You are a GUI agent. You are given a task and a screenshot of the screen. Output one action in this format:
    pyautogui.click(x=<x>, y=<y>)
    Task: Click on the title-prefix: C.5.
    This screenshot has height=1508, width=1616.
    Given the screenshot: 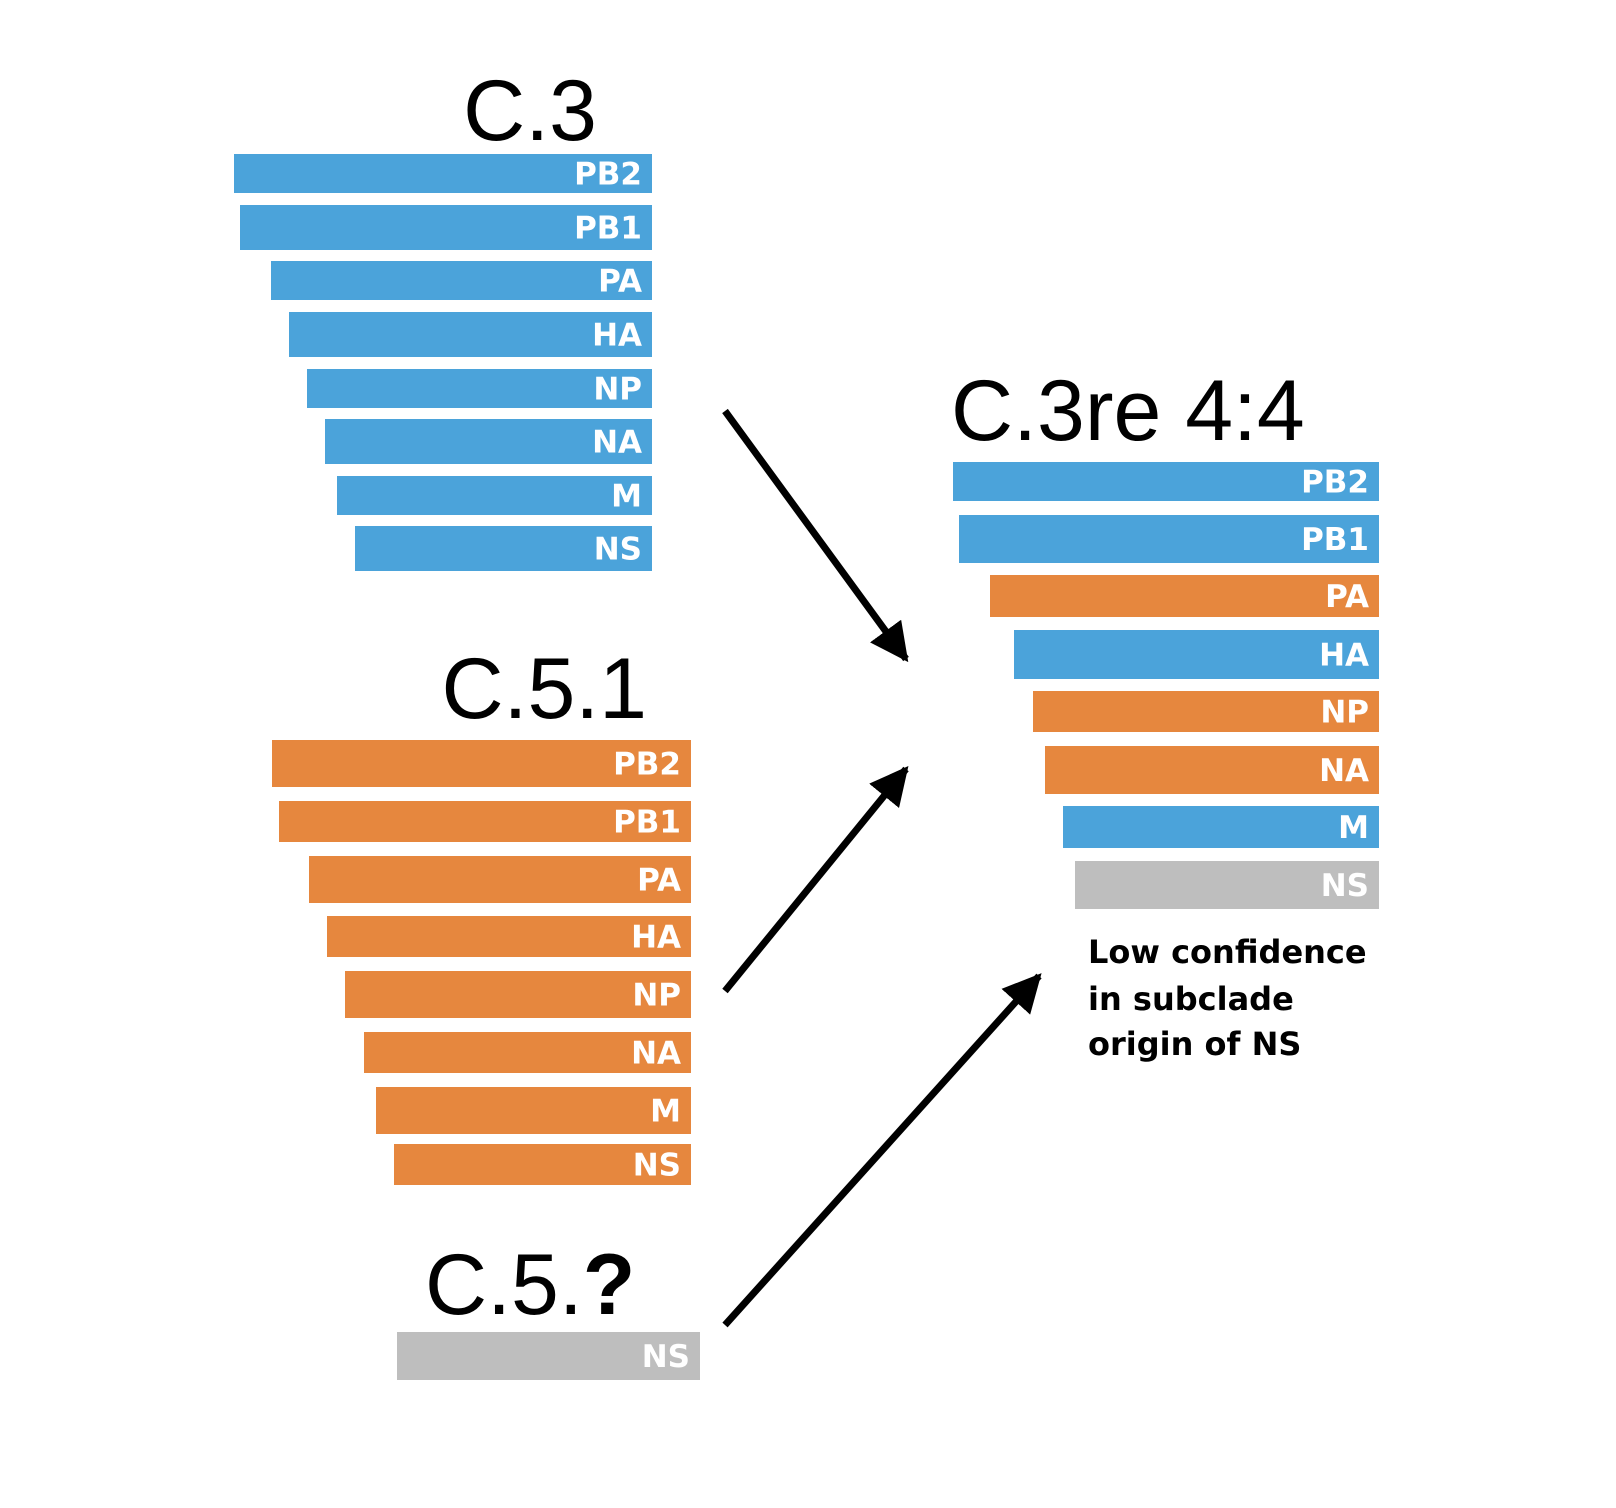 What is the action you would take?
    pyautogui.click(x=504, y=1285)
    